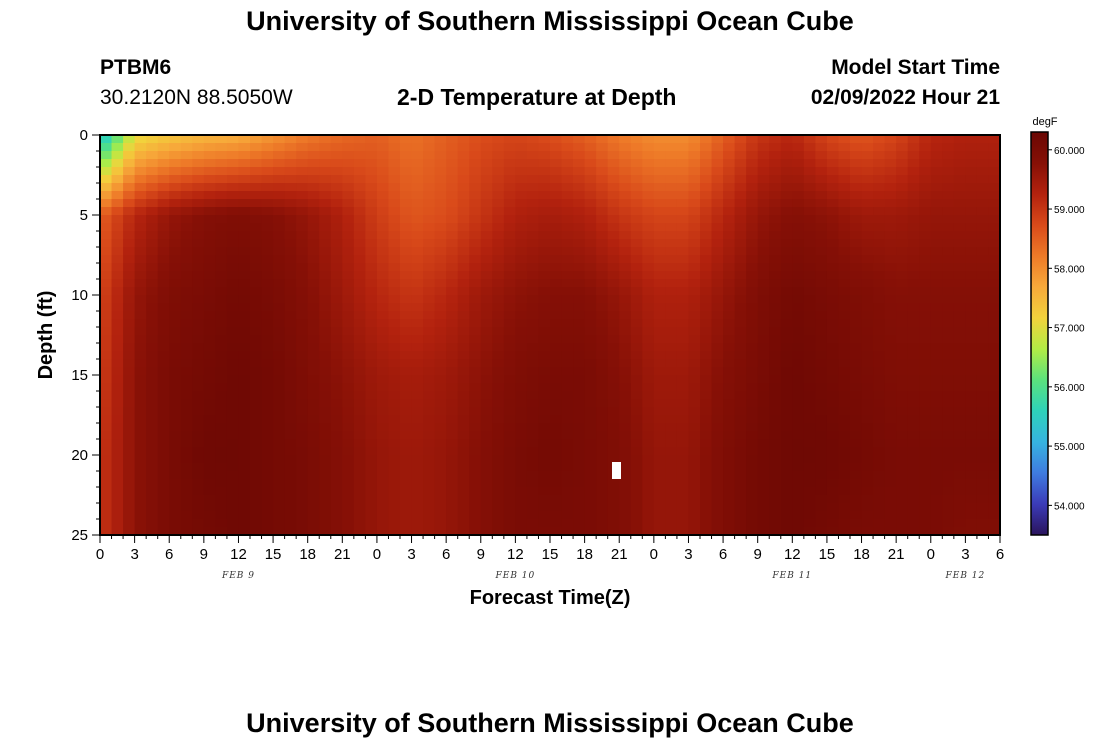  Describe the element at coordinates (1069, 329) in the screenshot. I see `colorbar-tick-label: 57.000` at that location.